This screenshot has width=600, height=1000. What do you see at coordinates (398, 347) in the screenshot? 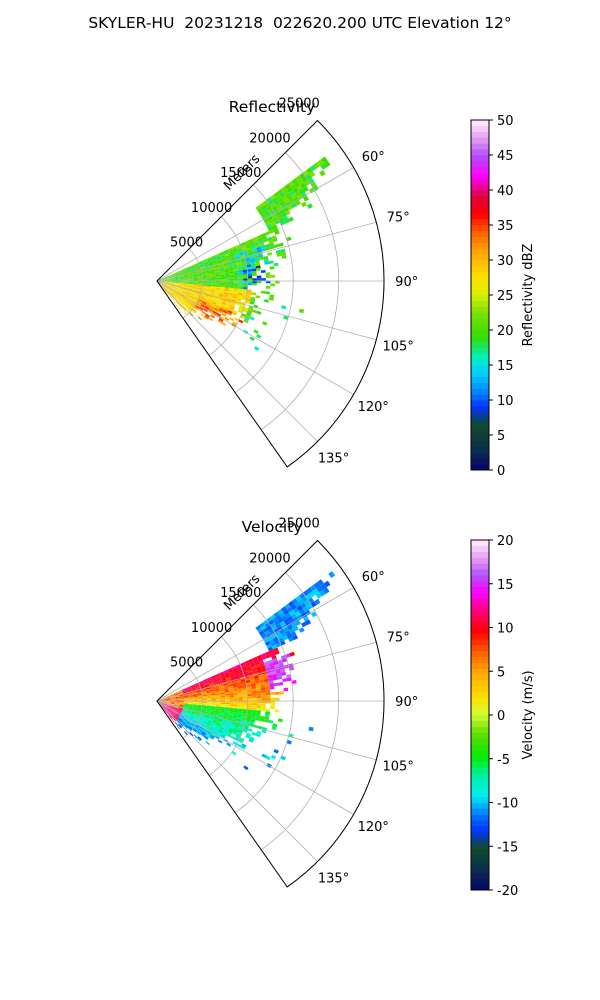
I see `angle-tick-label: 105°` at bounding box center [398, 347].